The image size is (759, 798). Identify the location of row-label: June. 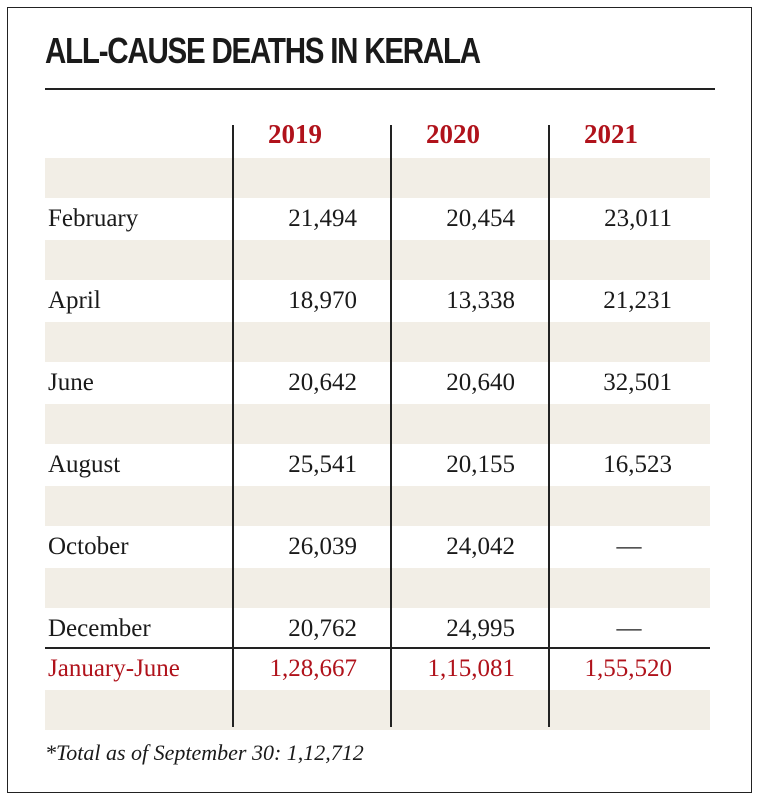
(71, 382).